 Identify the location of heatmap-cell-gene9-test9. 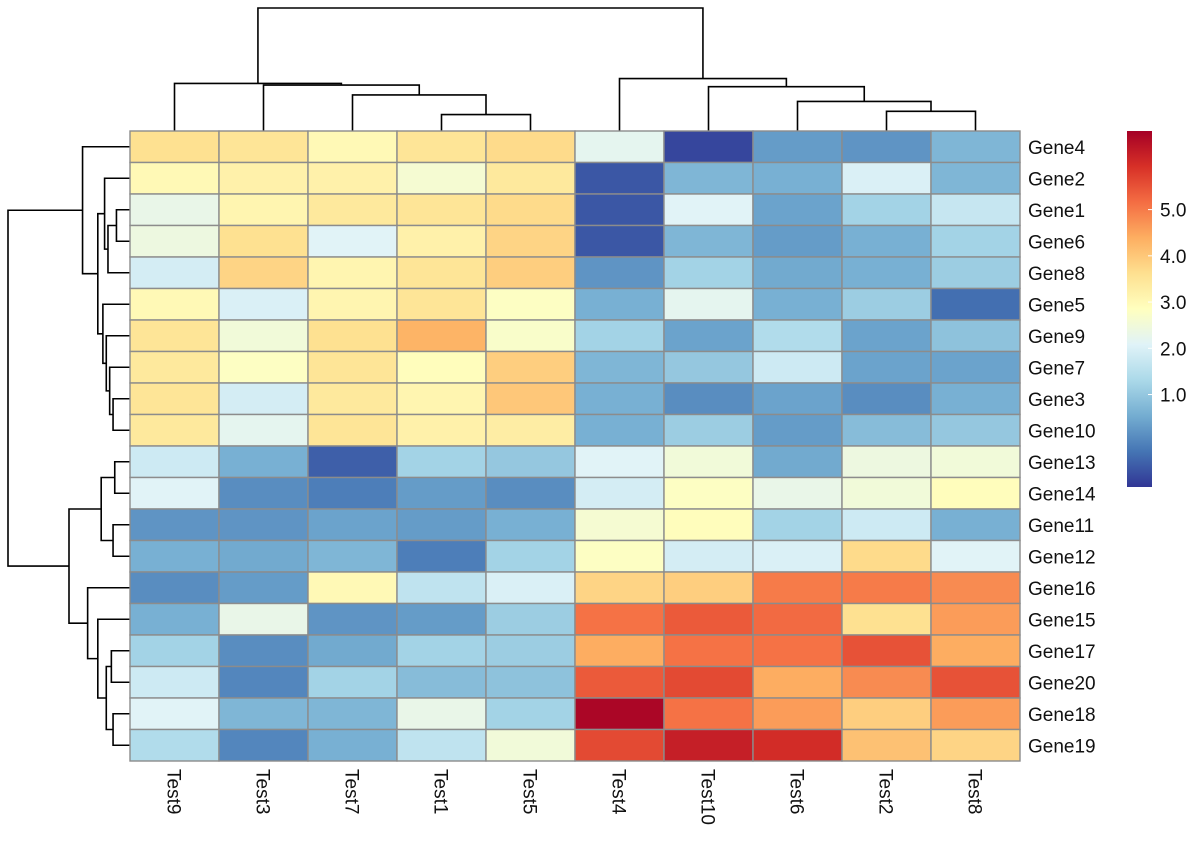
(174, 336).